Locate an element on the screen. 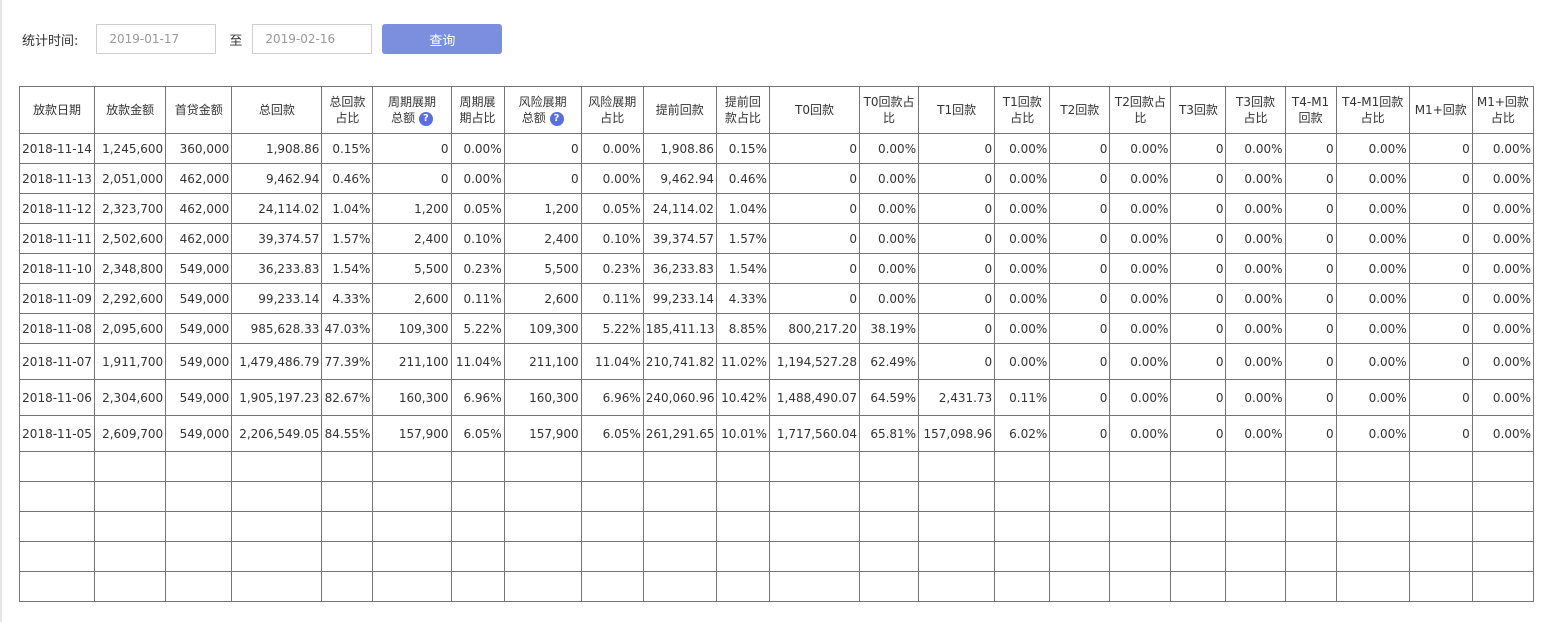 The image size is (1559, 622). table-cell: 1.54% is located at coordinates (347, 268).